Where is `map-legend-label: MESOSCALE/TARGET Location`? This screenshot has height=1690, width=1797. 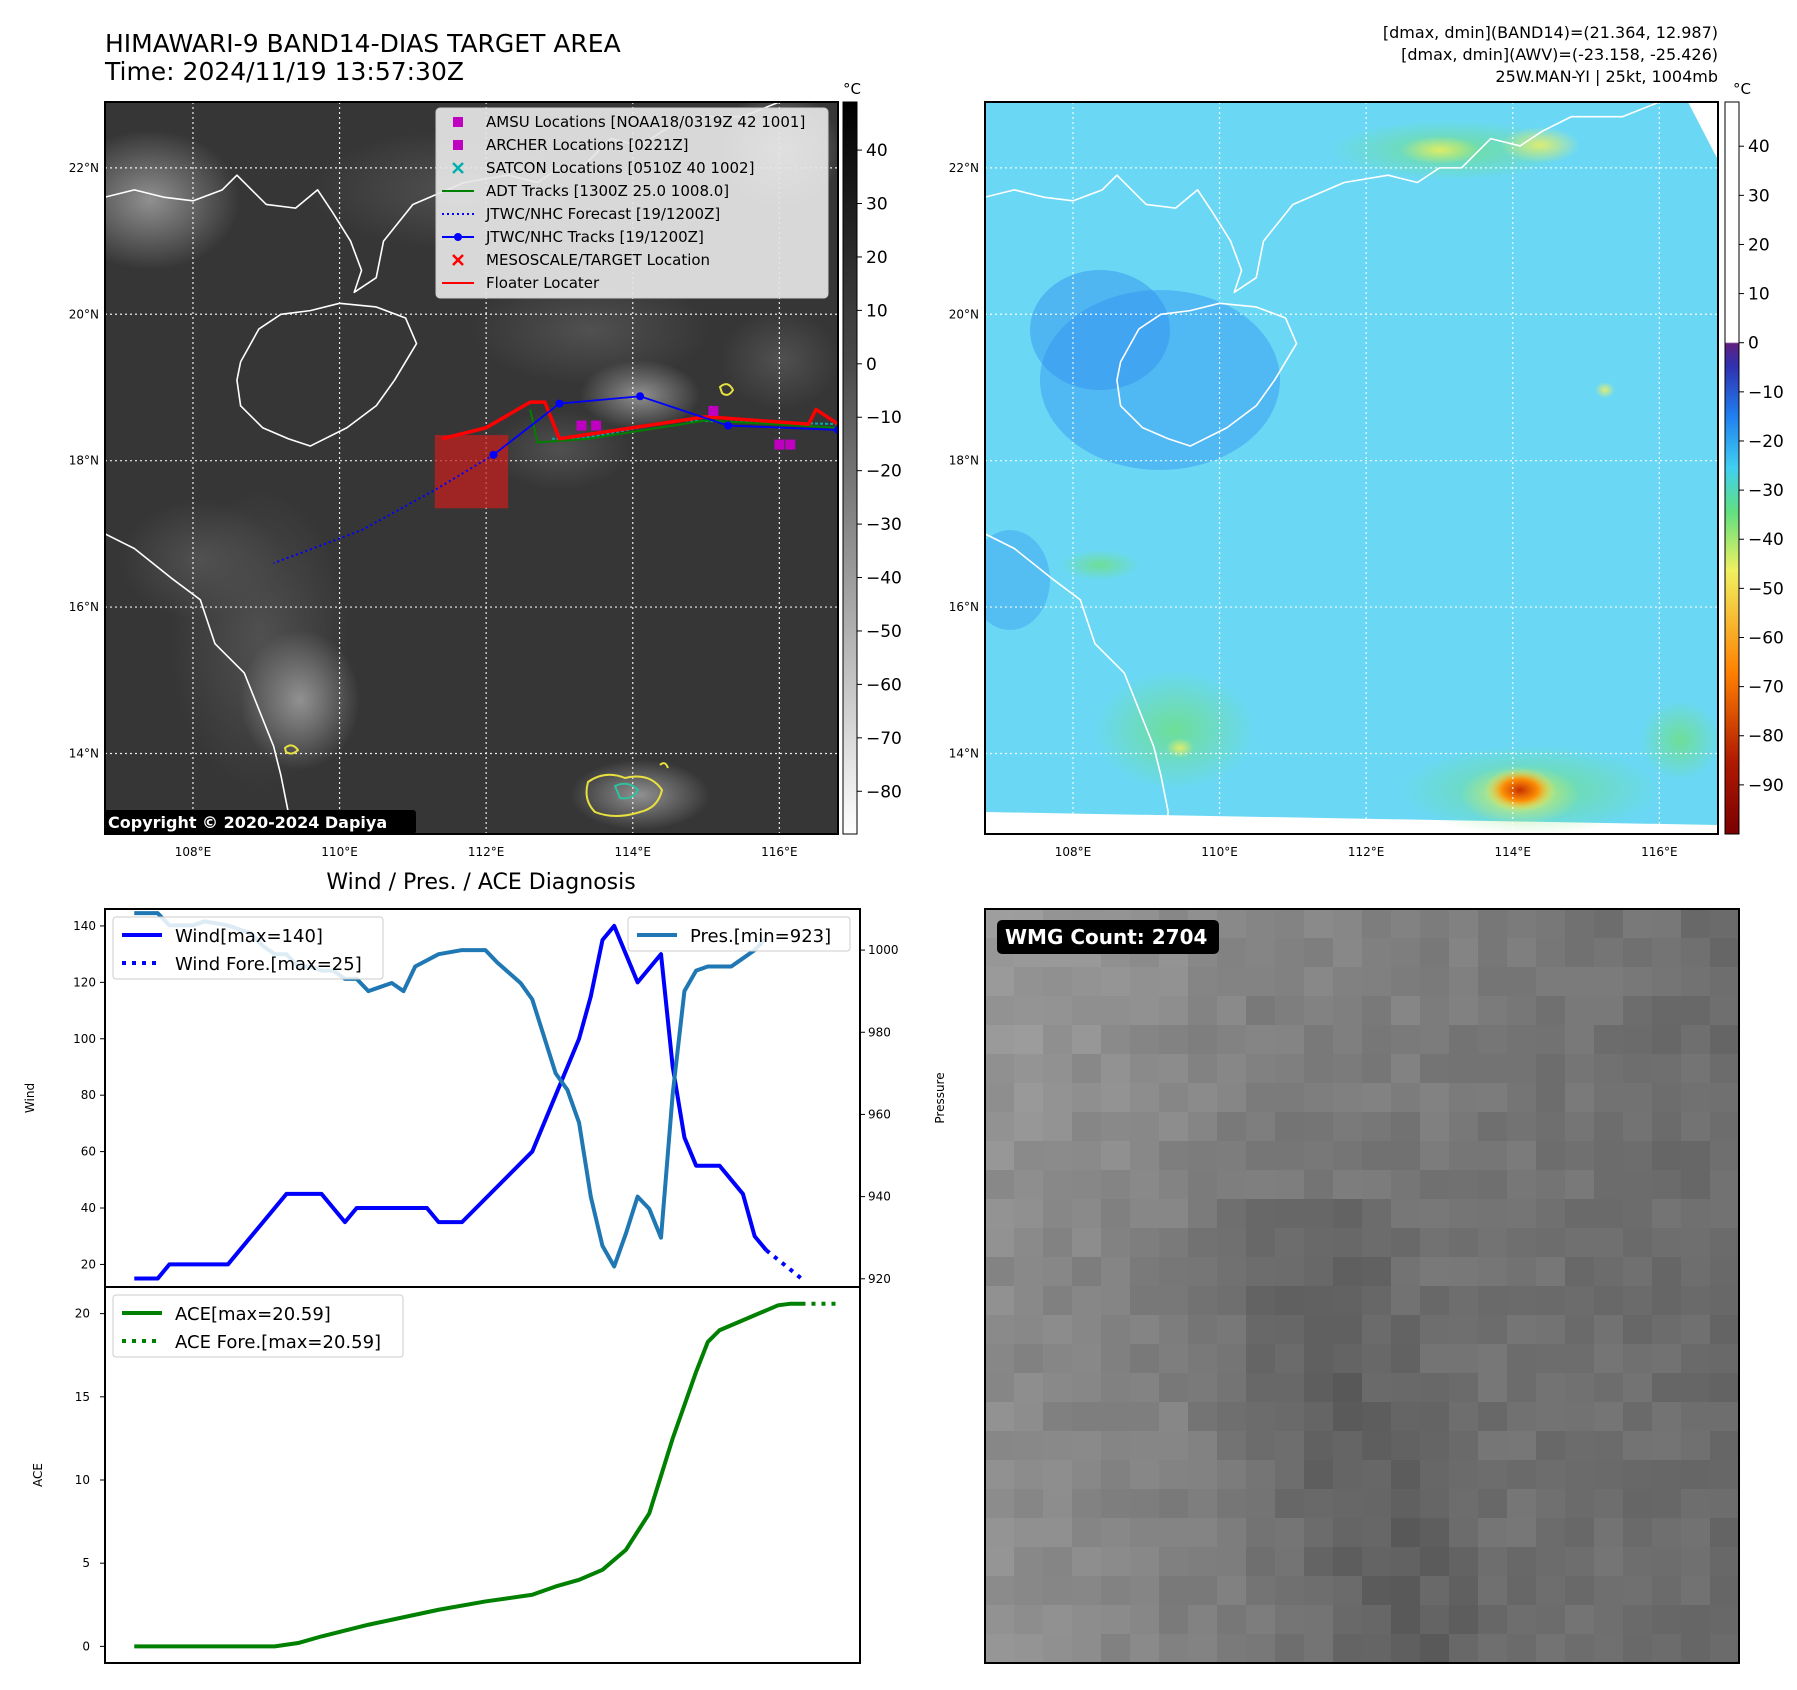
map-legend-label: MESOSCALE/TARGET Location is located at coordinates (598, 260).